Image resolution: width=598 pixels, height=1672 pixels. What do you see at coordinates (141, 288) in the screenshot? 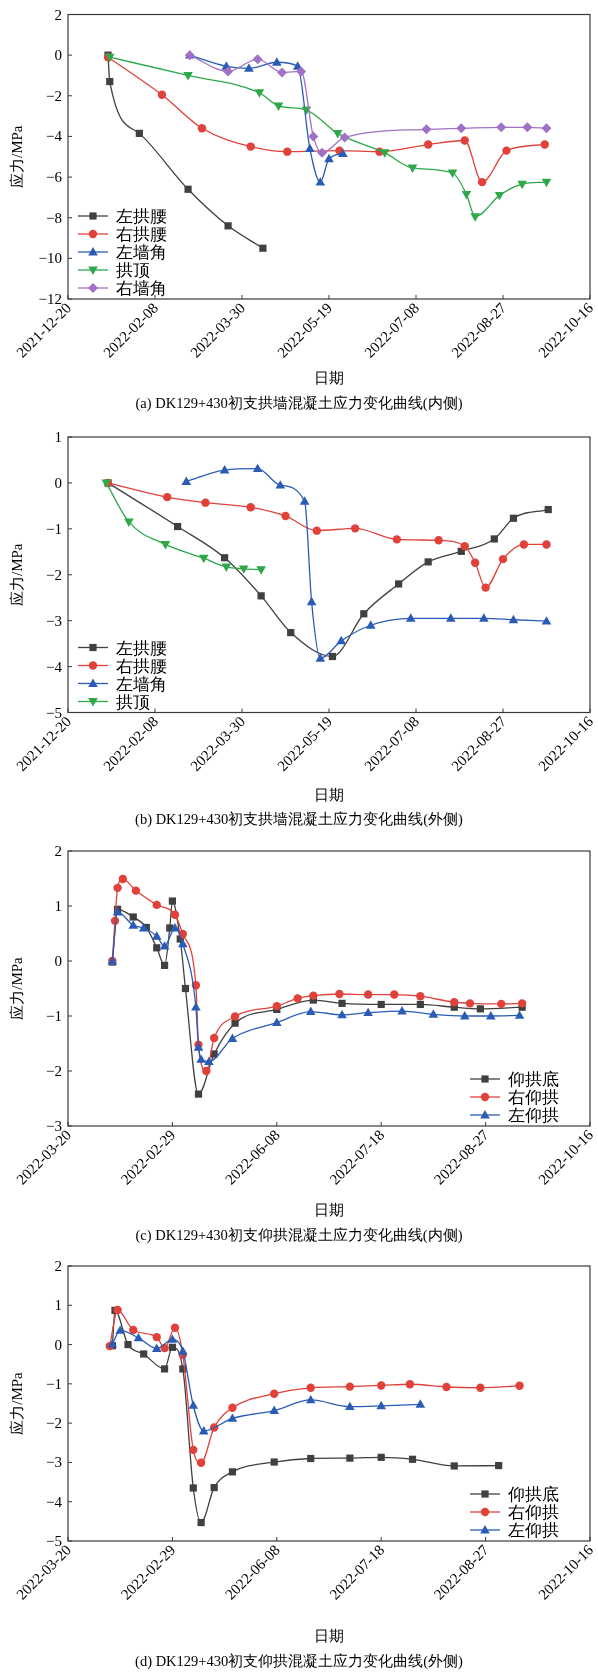
I see `legend-label: 右墙角` at bounding box center [141, 288].